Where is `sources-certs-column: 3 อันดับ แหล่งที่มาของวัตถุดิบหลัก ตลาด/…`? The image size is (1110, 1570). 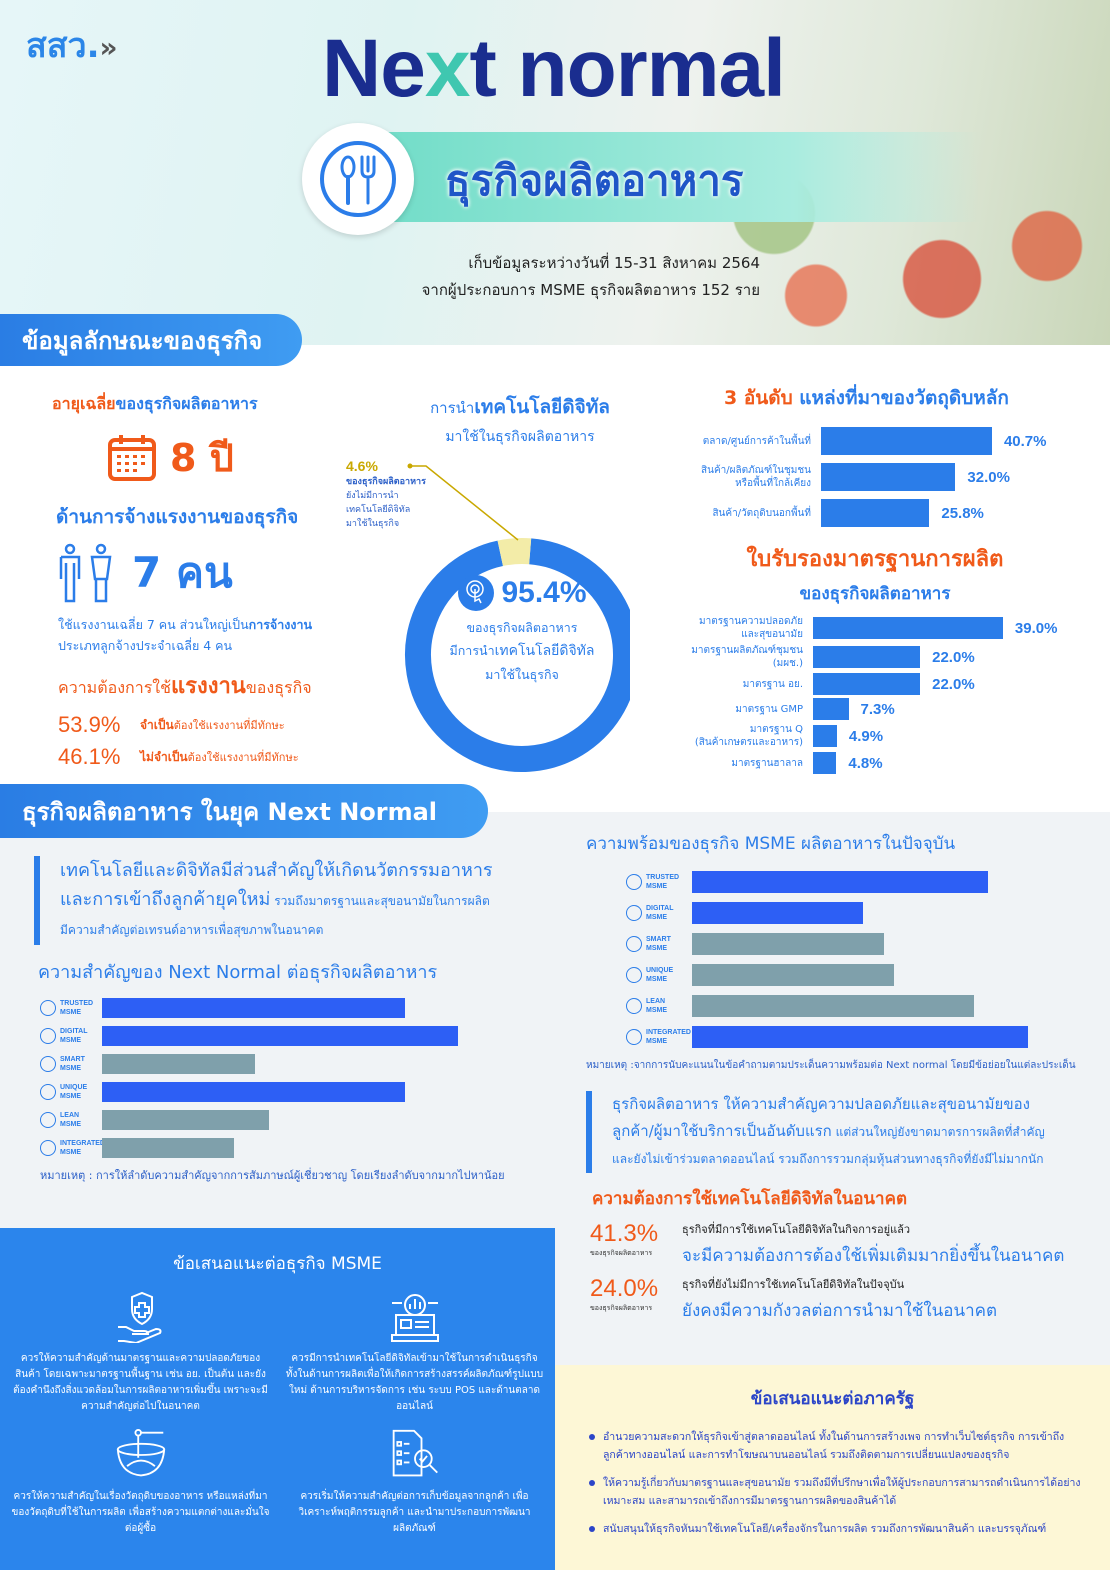
sources-certs-column: 3 อันดับ แหล่งที่มาของวัตถุดิบหลัก ตลาด/… is located at coordinates (895, 578).